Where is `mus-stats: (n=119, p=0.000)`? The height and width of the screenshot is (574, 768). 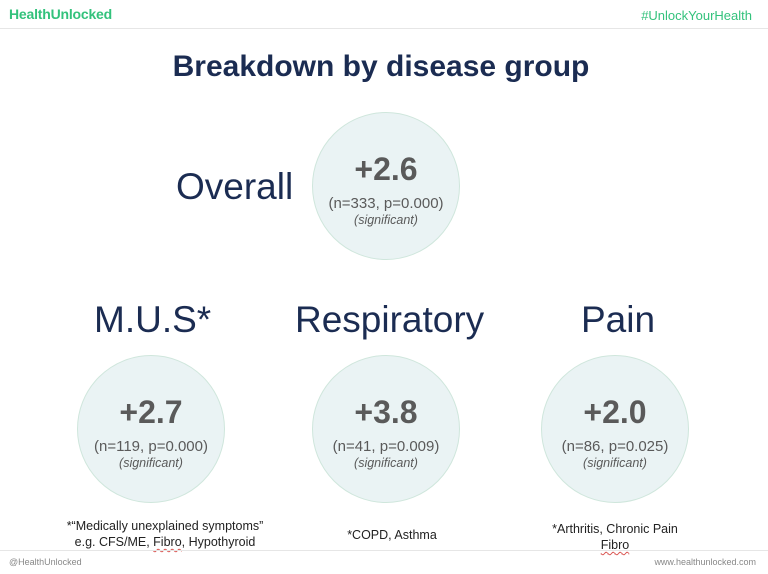
mus-stats: (n=119, p=0.000) is located at coordinates (151, 446).